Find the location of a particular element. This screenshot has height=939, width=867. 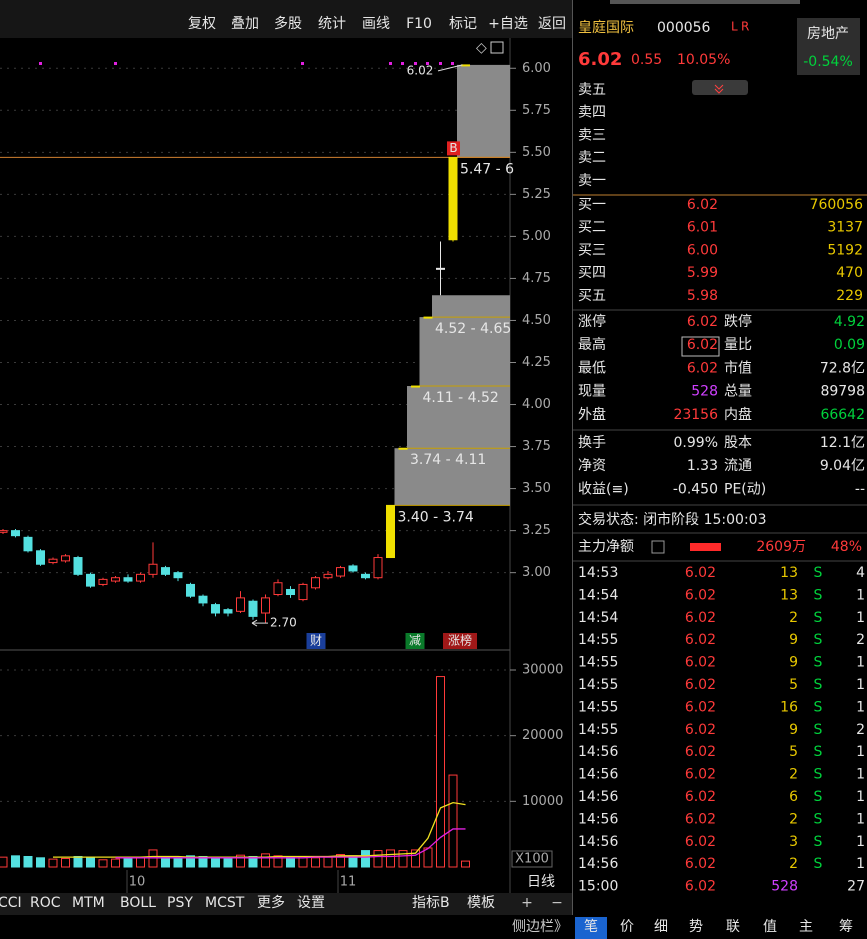

price-tick-label: 5.00 is located at coordinates (536, 236).